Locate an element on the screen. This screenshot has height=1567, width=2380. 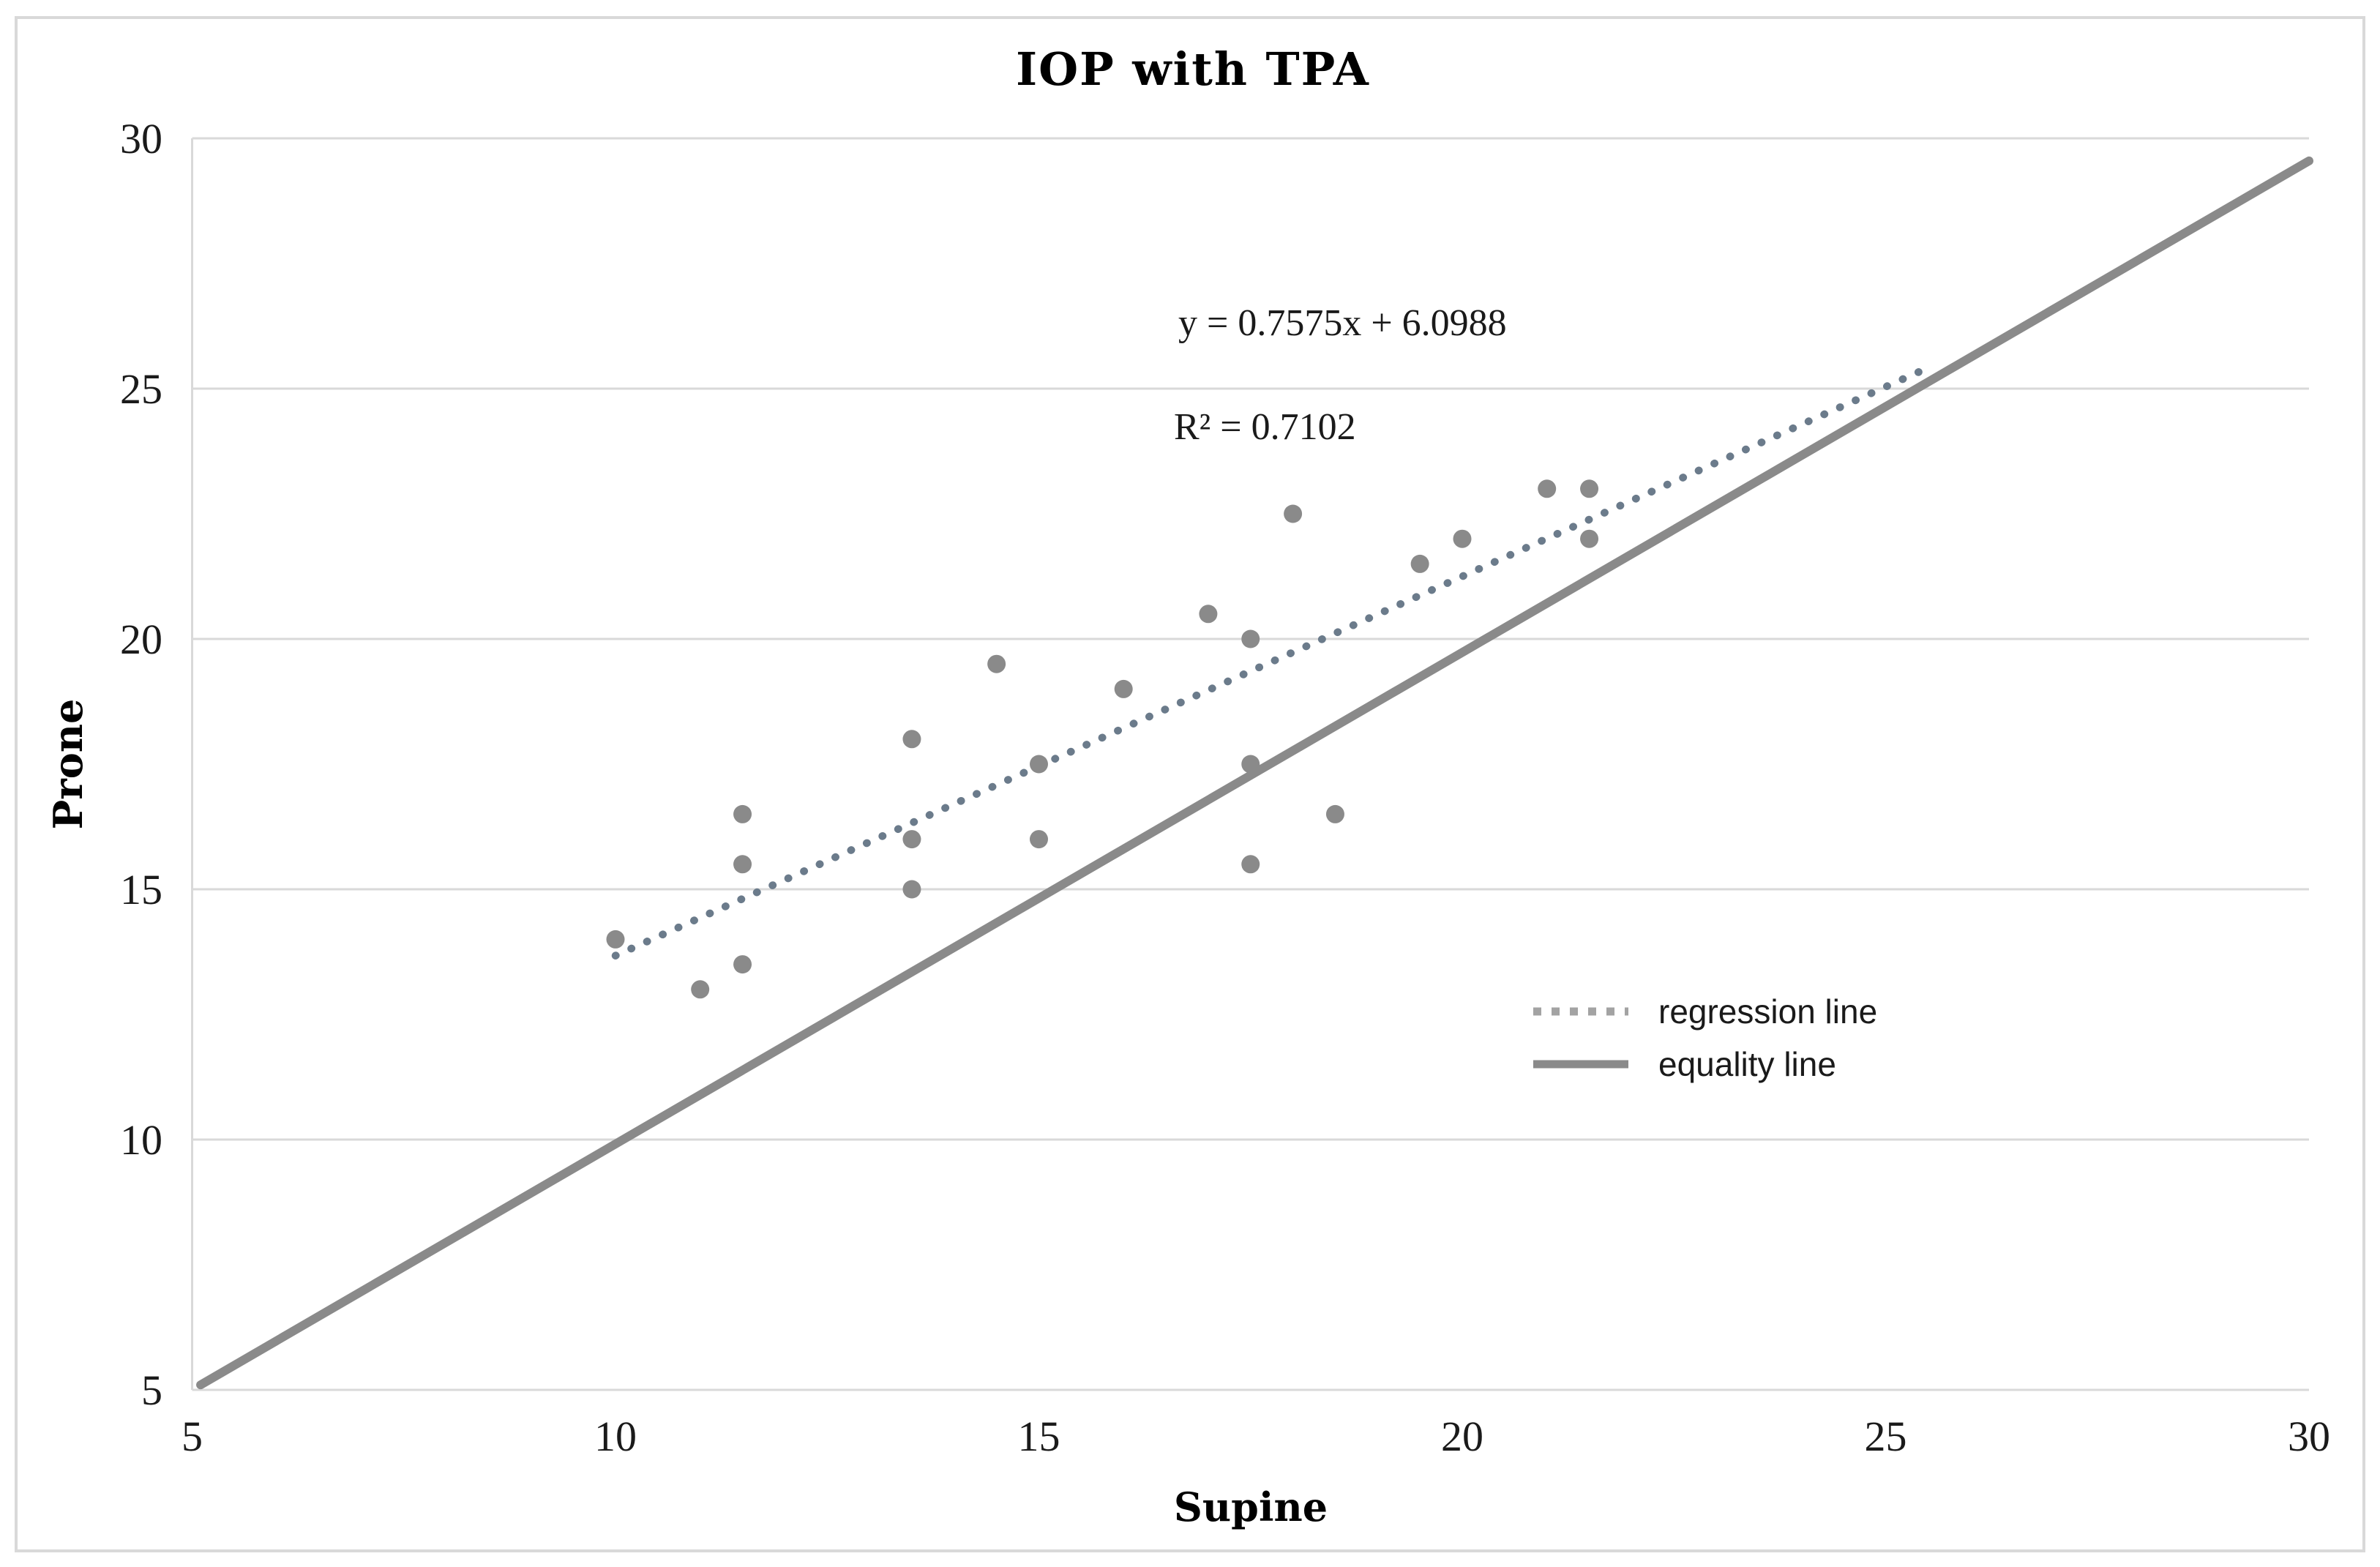
equality-line-legend-label: equality line is located at coordinates (1747, 1064).